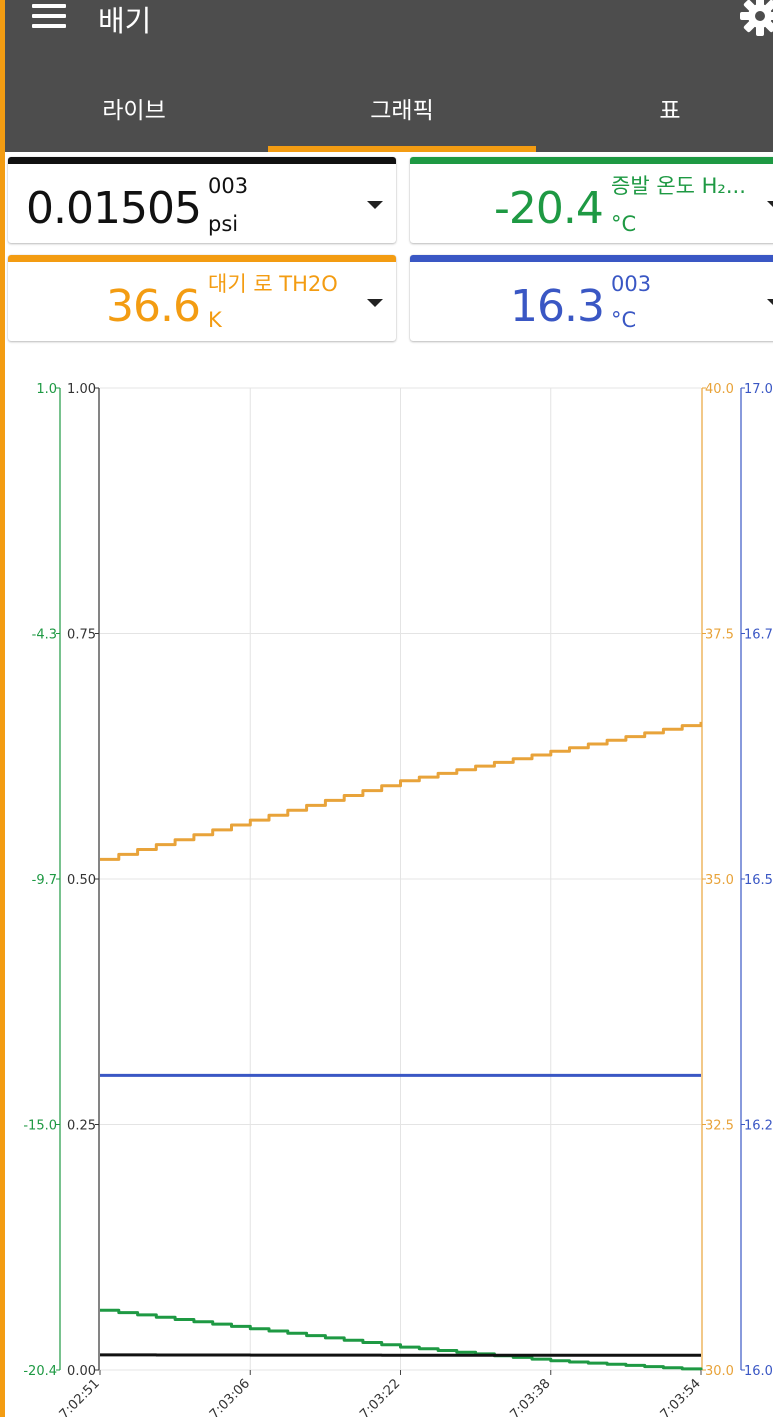  I want to click on y-tick-label-green: -20.4, so click(40, 1371).